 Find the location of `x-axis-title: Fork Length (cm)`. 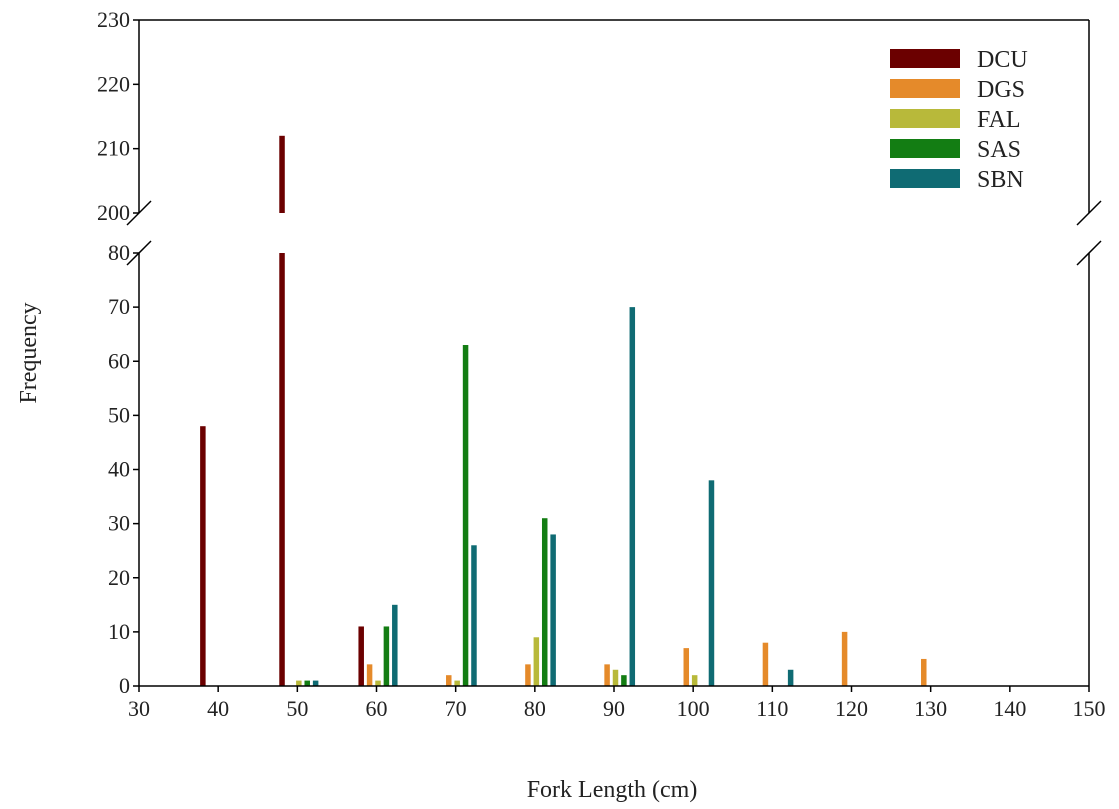

x-axis-title: Fork Length (cm) is located at coordinates (612, 790).